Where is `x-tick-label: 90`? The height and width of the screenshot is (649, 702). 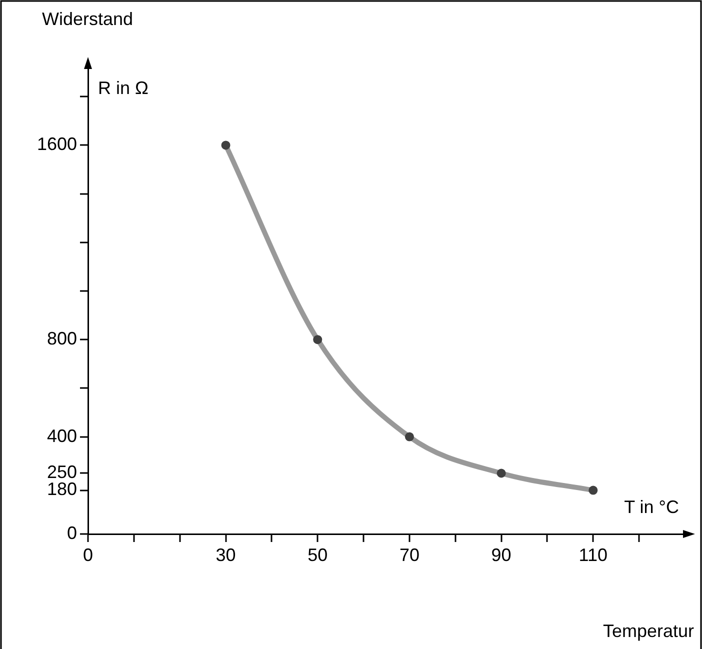
x-tick-label: 90 is located at coordinates (501, 554).